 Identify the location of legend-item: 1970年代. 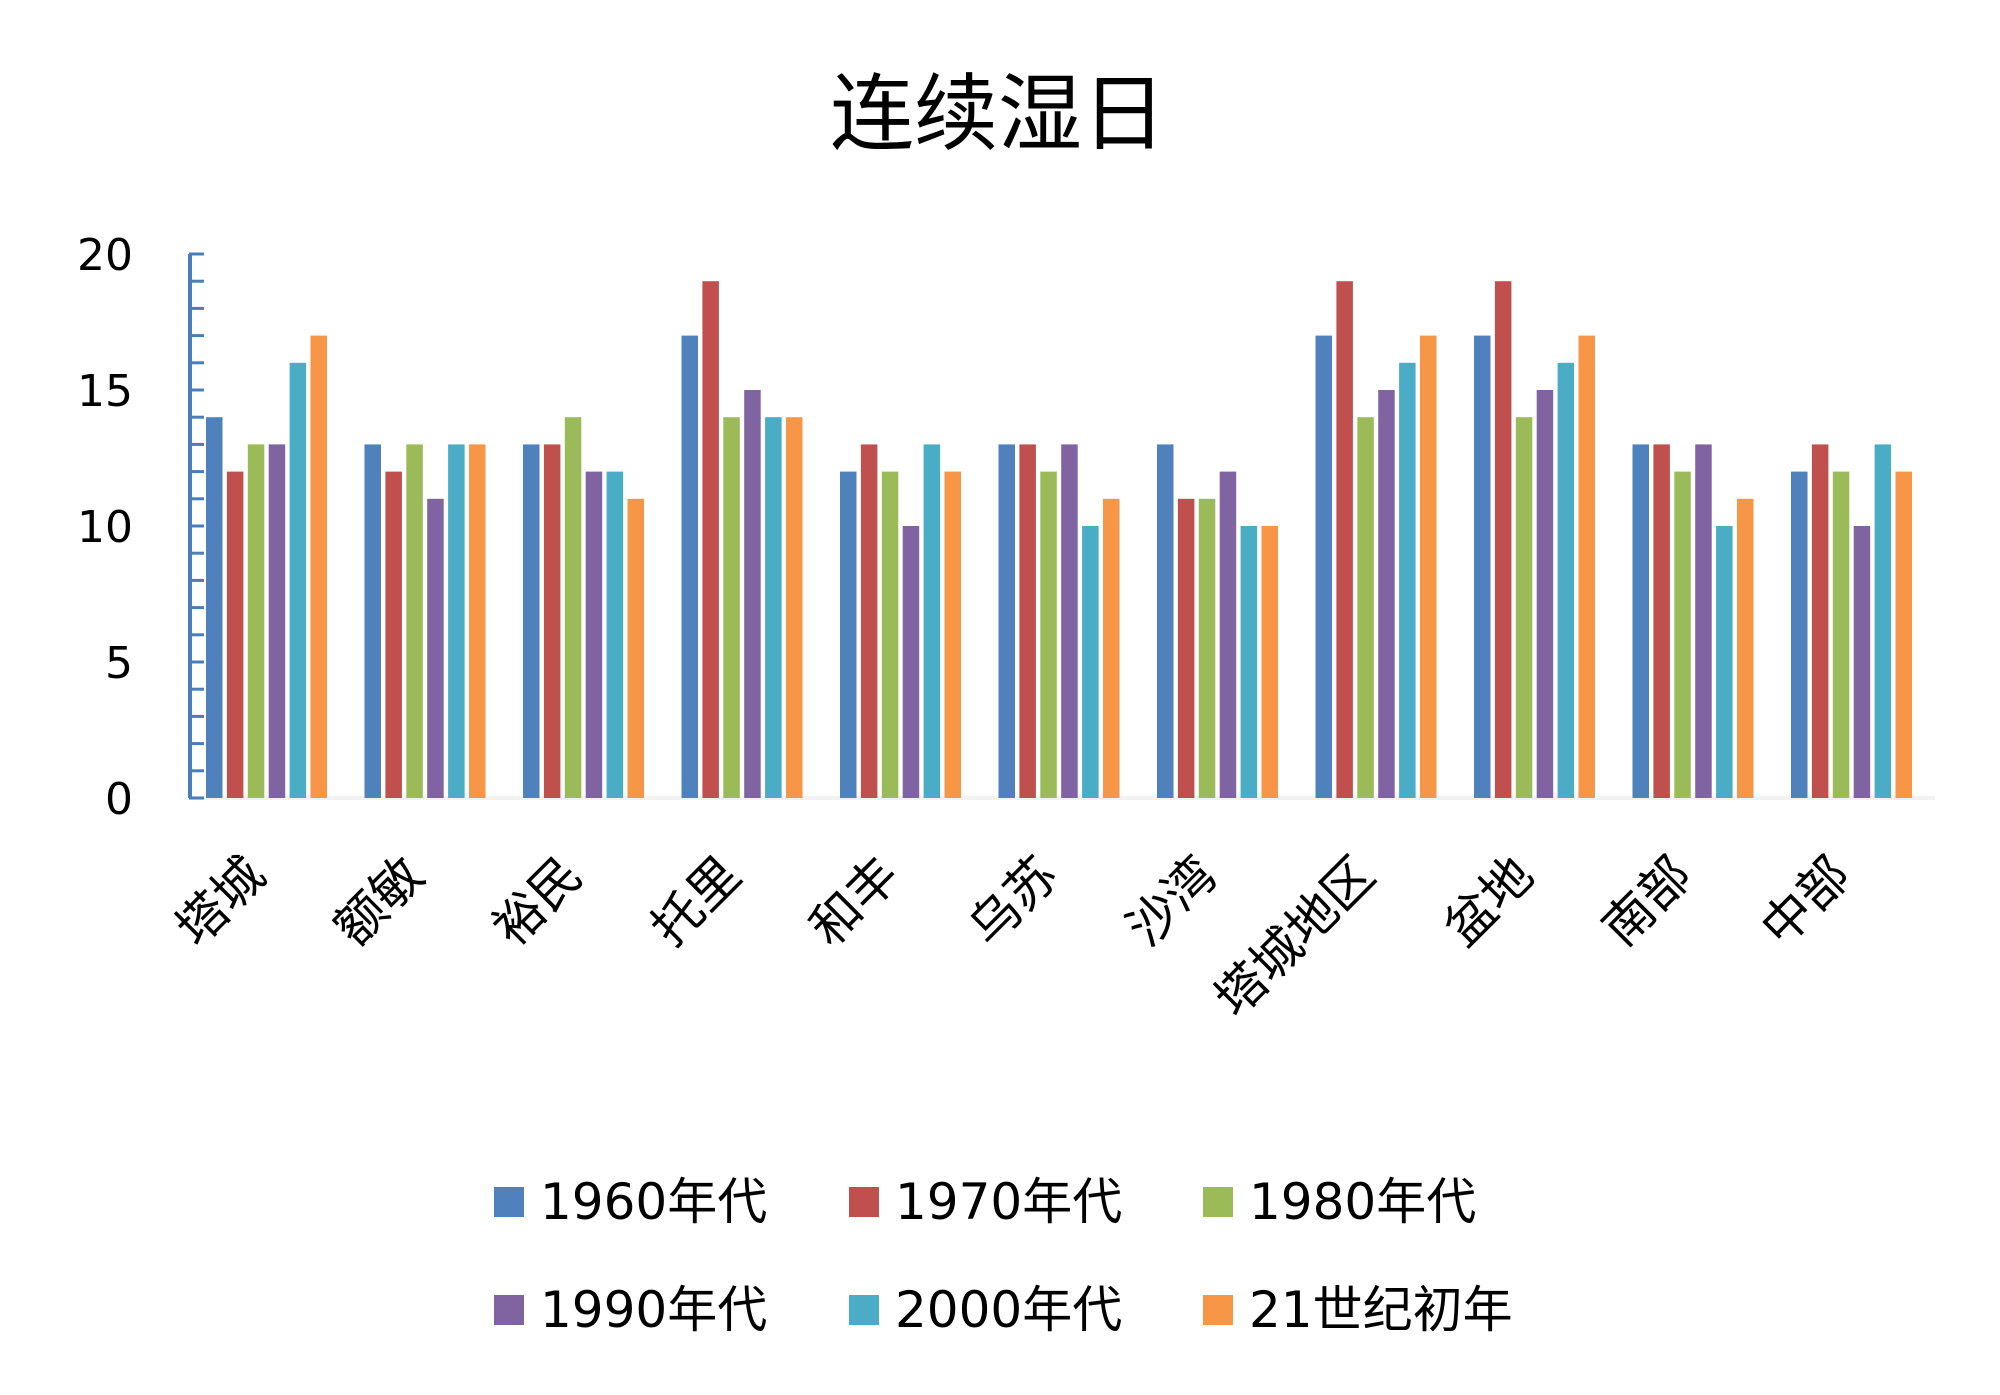
(985, 1202).